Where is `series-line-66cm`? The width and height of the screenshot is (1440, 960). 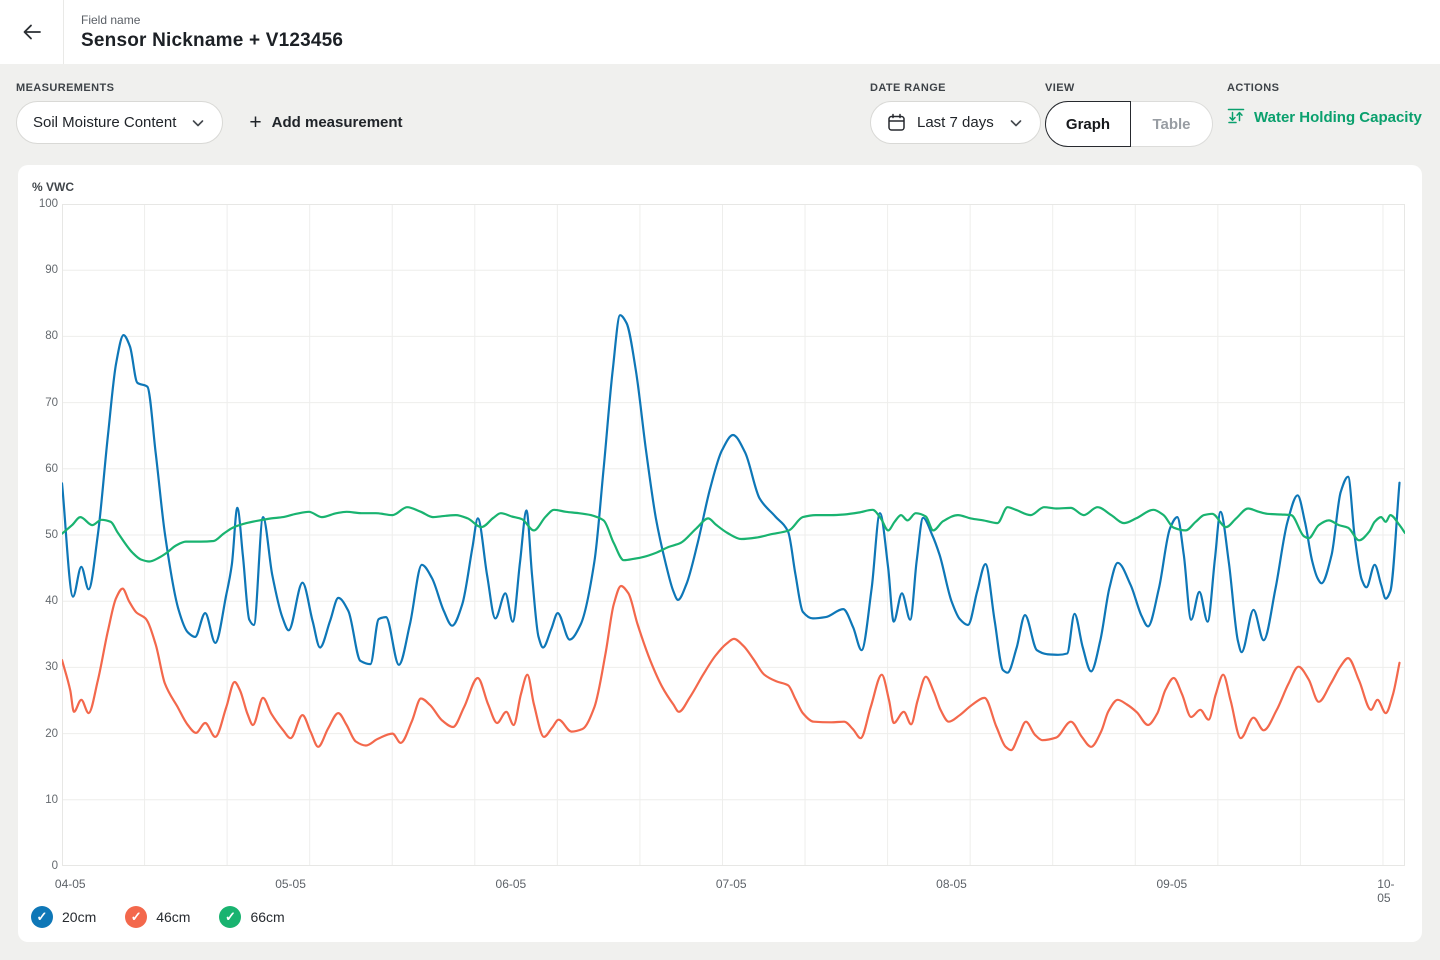
series-line-66cm is located at coordinates (733, 534).